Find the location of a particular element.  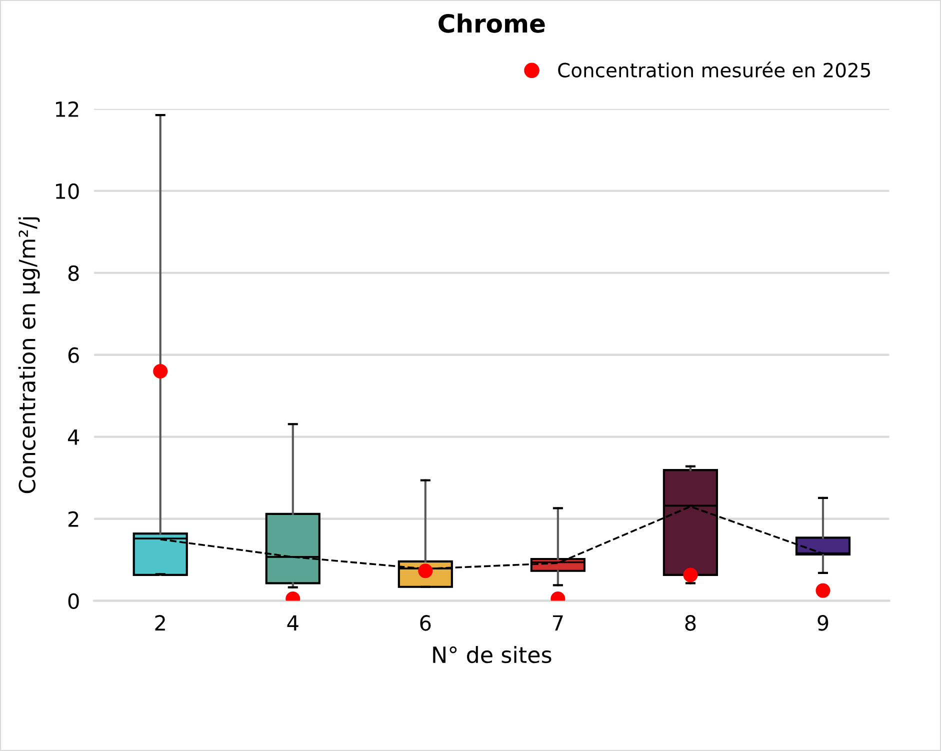

x-tick-label: 2 is located at coordinates (160, 623).